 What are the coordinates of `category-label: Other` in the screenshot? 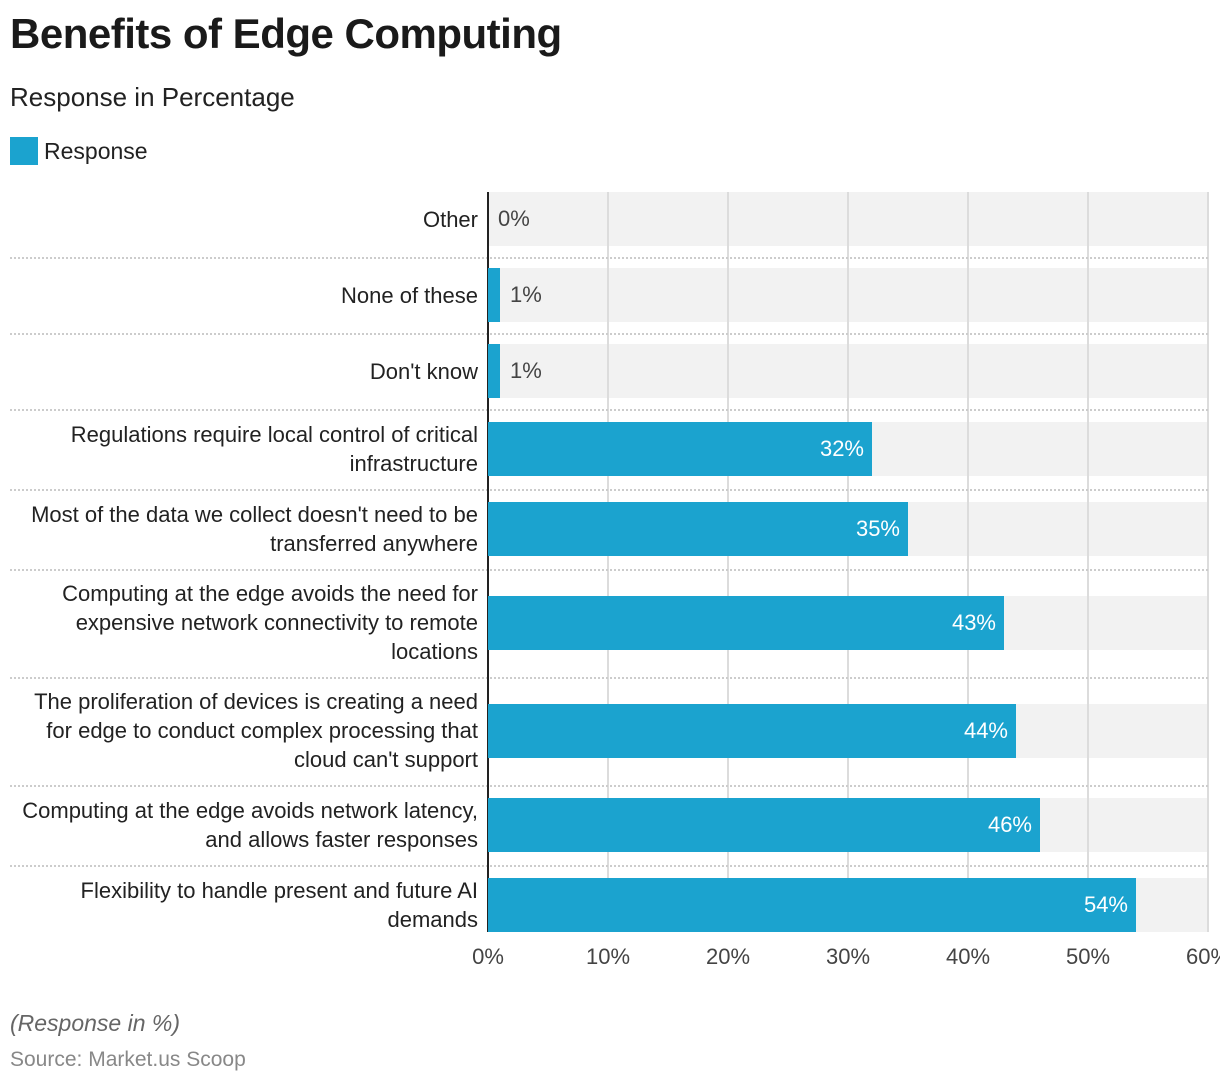 It's located at (243, 219).